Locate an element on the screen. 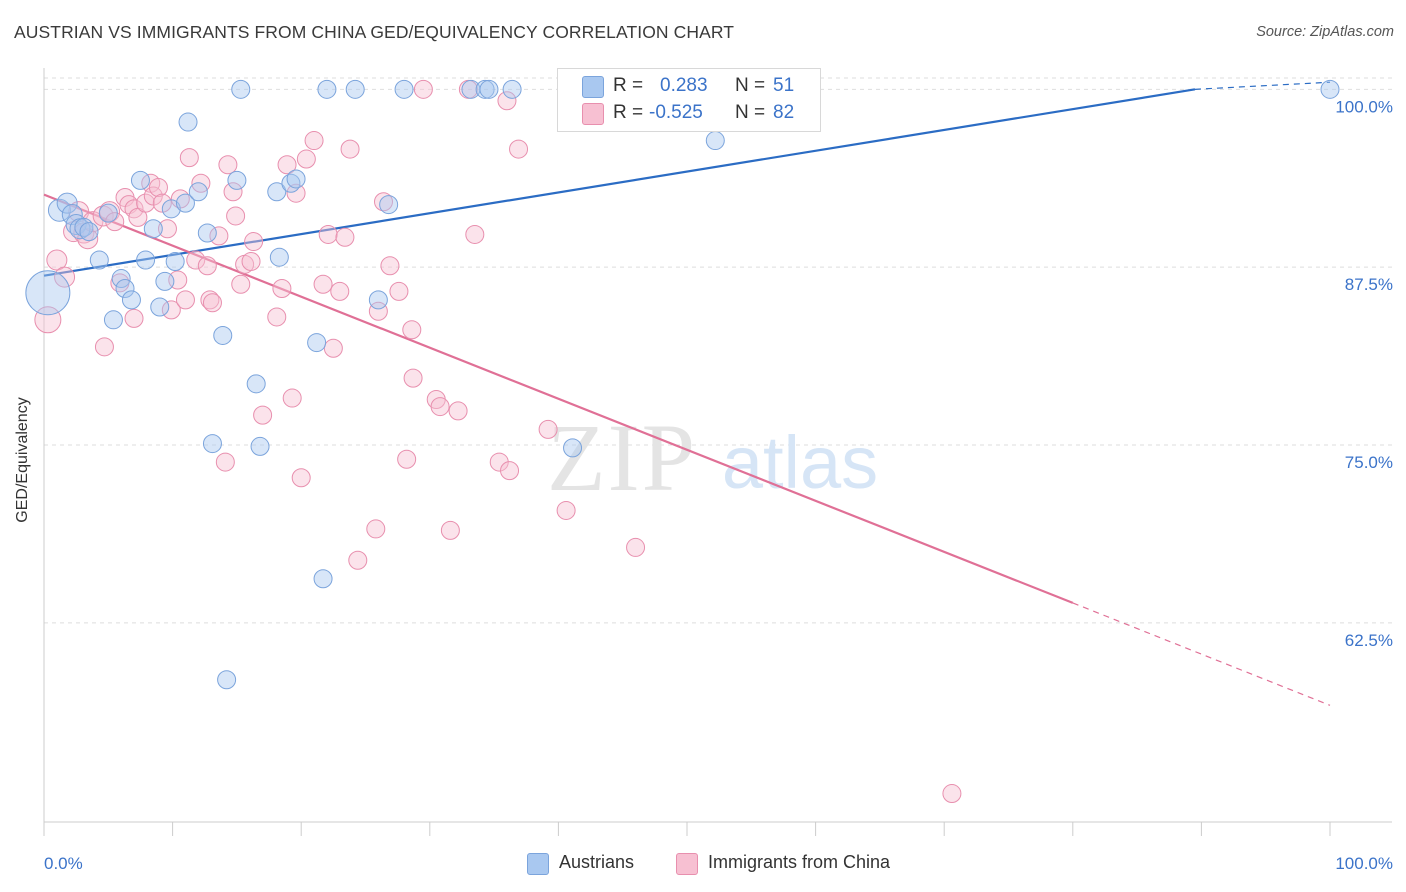 The image size is (1406, 892). source-credit: Source: ZipAtlas.com is located at coordinates (1325, 32).